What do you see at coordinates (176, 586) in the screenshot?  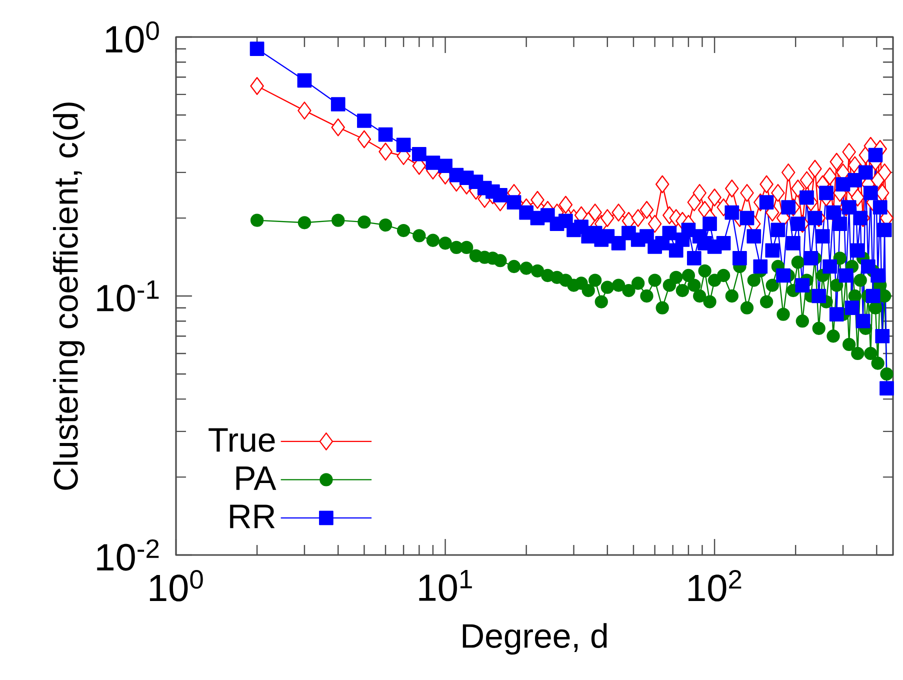 I see `x-tick-label: 10$^{0}$` at bounding box center [176, 586].